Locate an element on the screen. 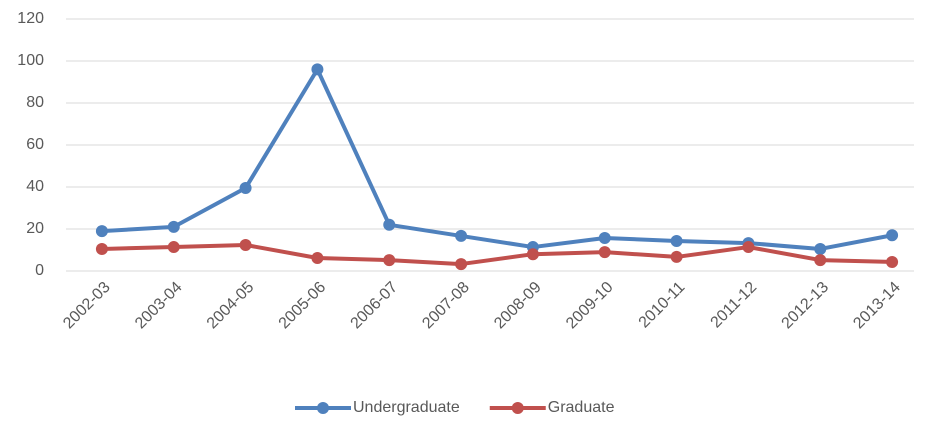 The width and height of the screenshot is (928, 423). x-tick-label: 2007-08 is located at coordinates (446, 306).